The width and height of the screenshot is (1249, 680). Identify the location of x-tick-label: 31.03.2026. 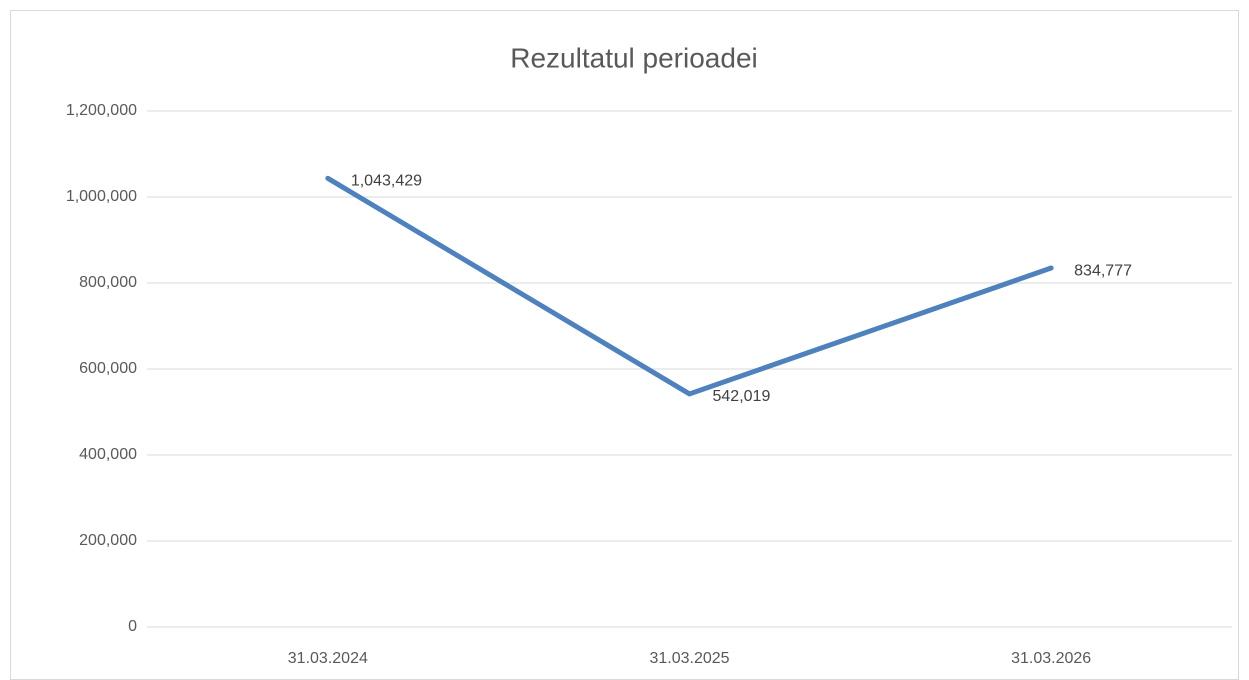
(1051, 658).